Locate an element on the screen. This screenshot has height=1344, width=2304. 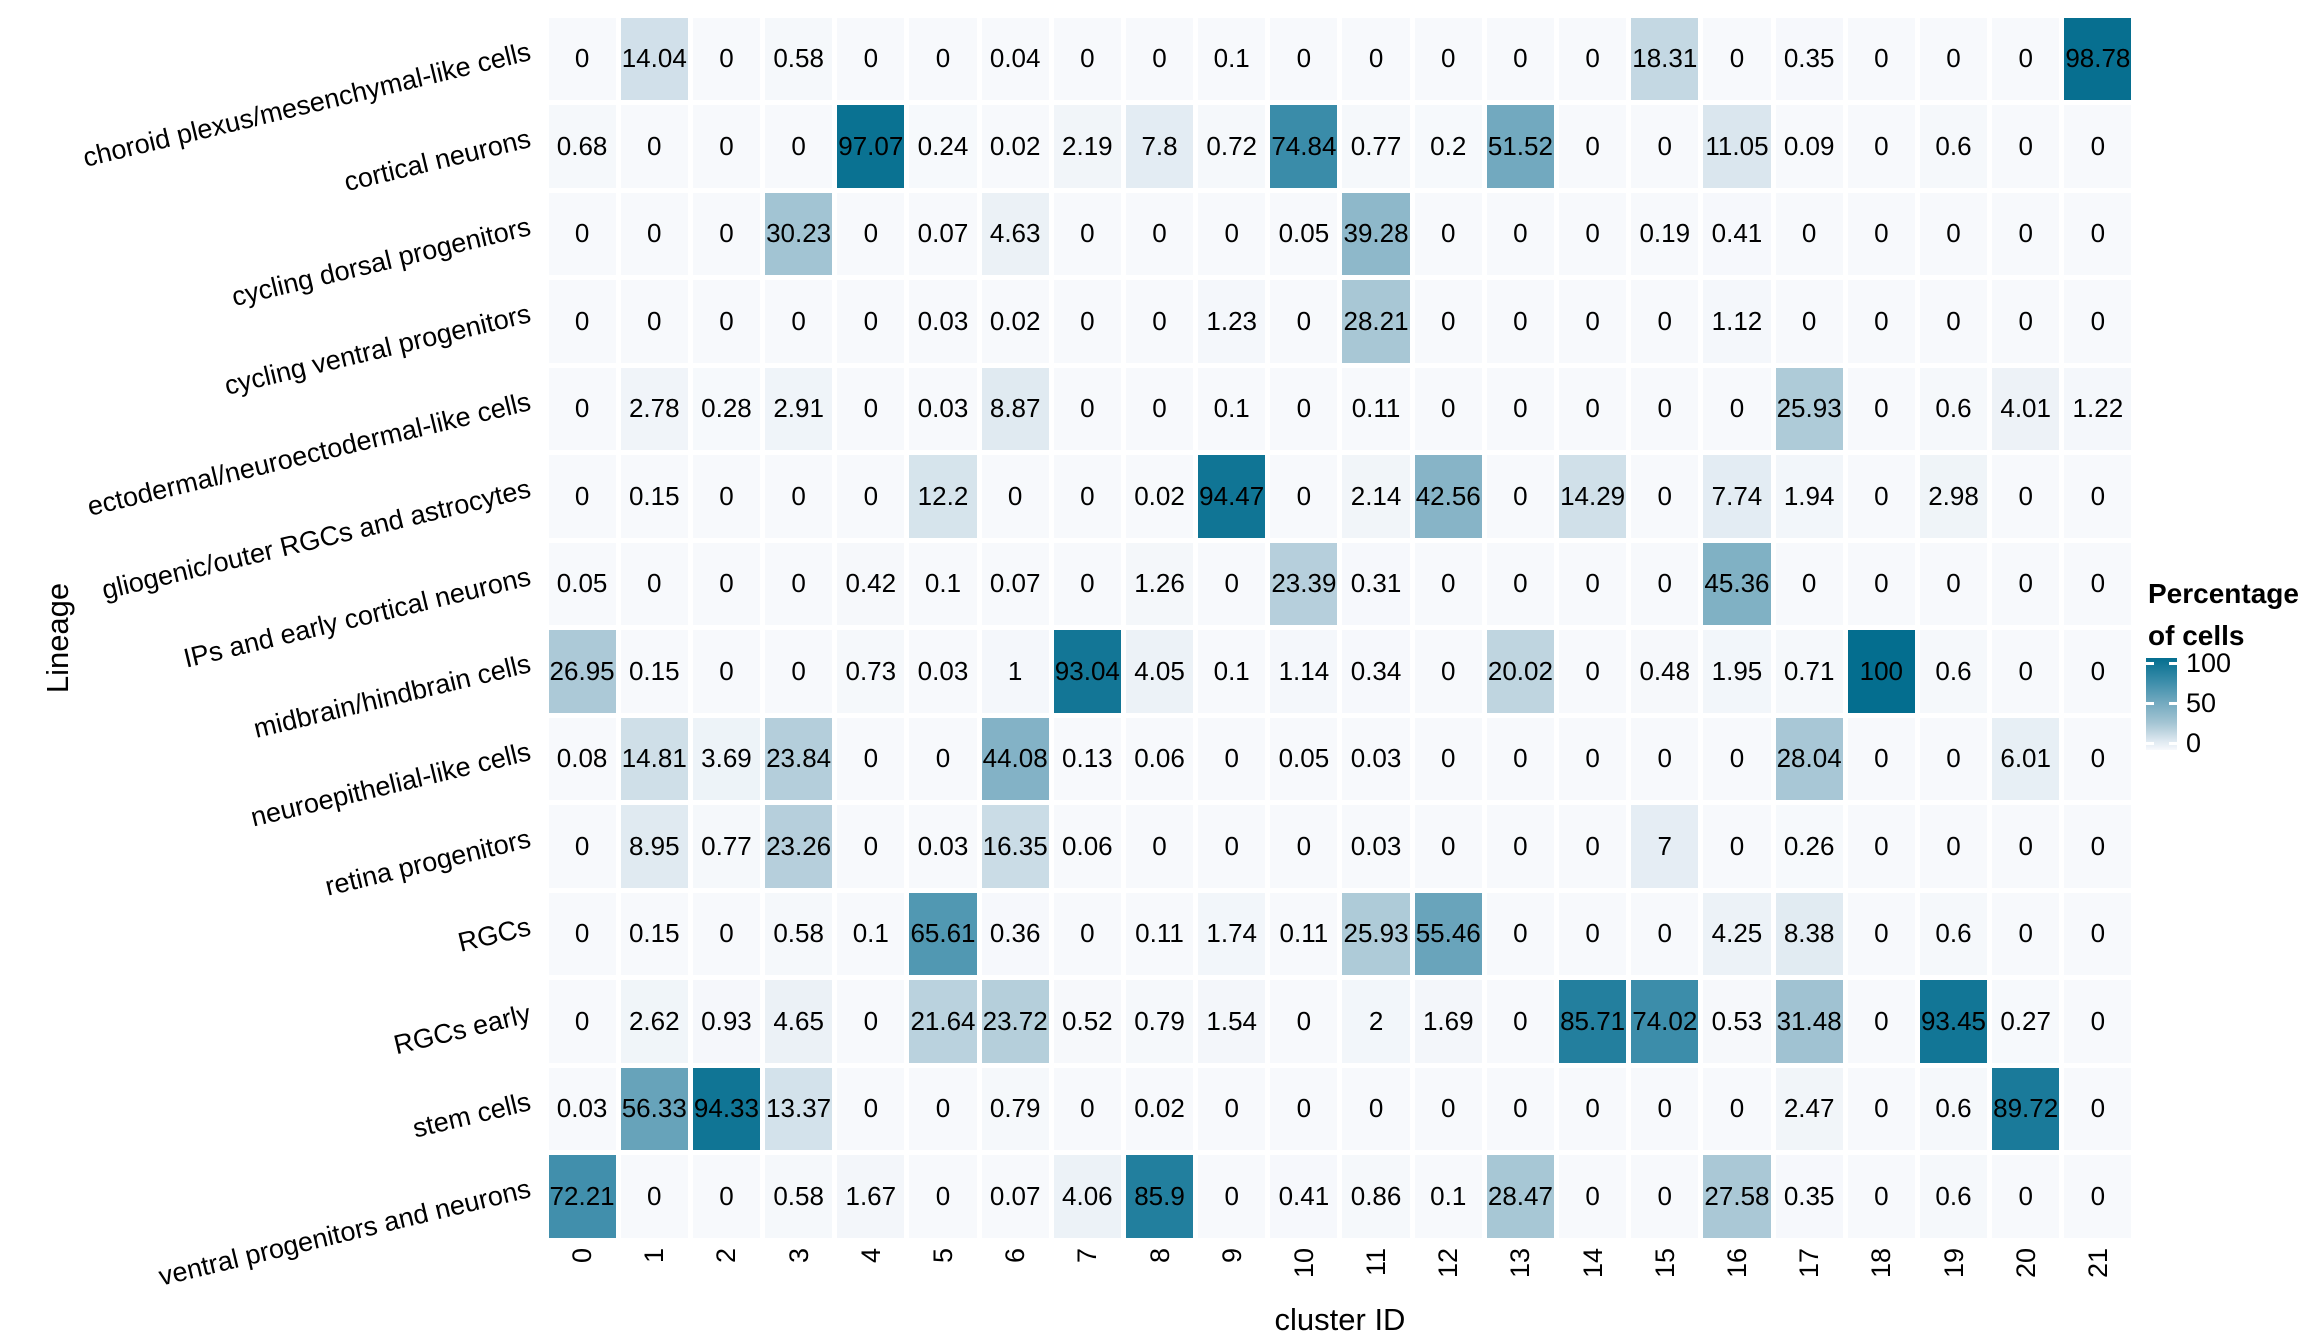
cell-value: 0.73 is located at coordinates (871, 670).